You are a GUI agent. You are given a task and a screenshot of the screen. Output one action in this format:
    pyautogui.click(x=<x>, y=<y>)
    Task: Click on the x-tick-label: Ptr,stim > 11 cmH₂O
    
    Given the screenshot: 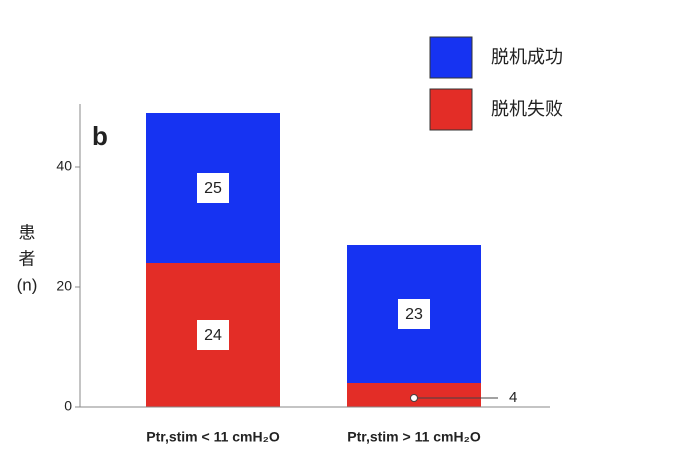 What is the action you would take?
    pyautogui.click(x=414, y=437)
    